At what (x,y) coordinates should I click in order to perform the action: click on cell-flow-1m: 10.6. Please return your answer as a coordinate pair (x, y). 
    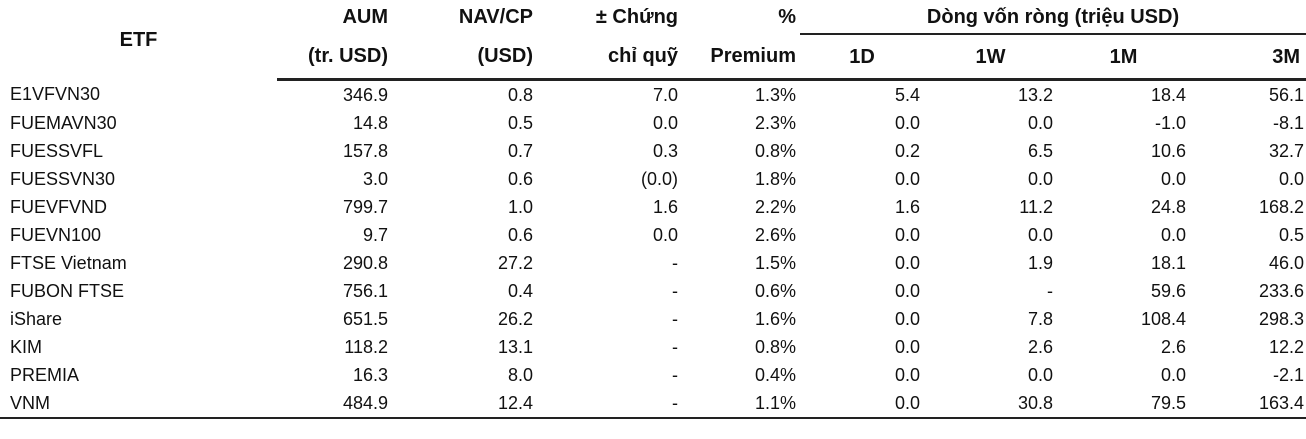
    Looking at the image, I should click on (1168, 151).